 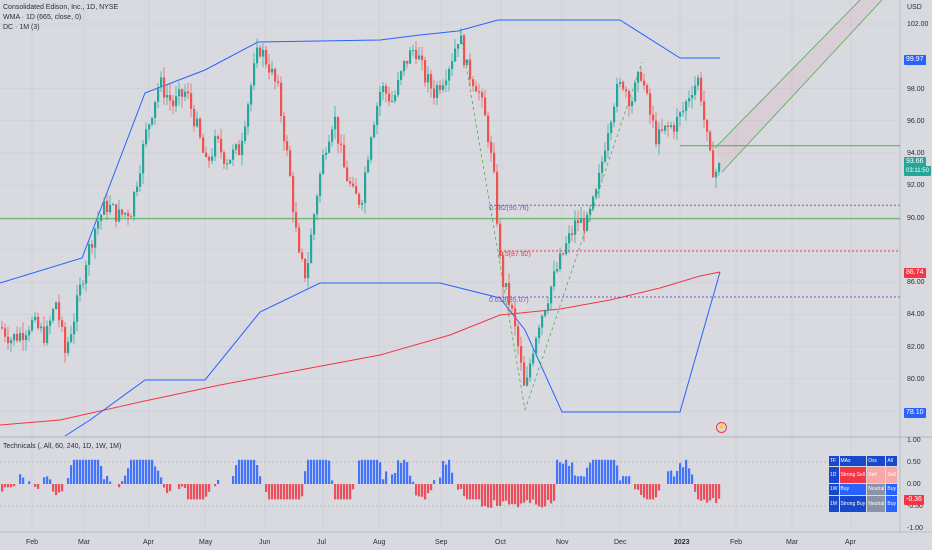 I want to click on dc-legend: DC · 1M (3), so click(x=21, y=27).